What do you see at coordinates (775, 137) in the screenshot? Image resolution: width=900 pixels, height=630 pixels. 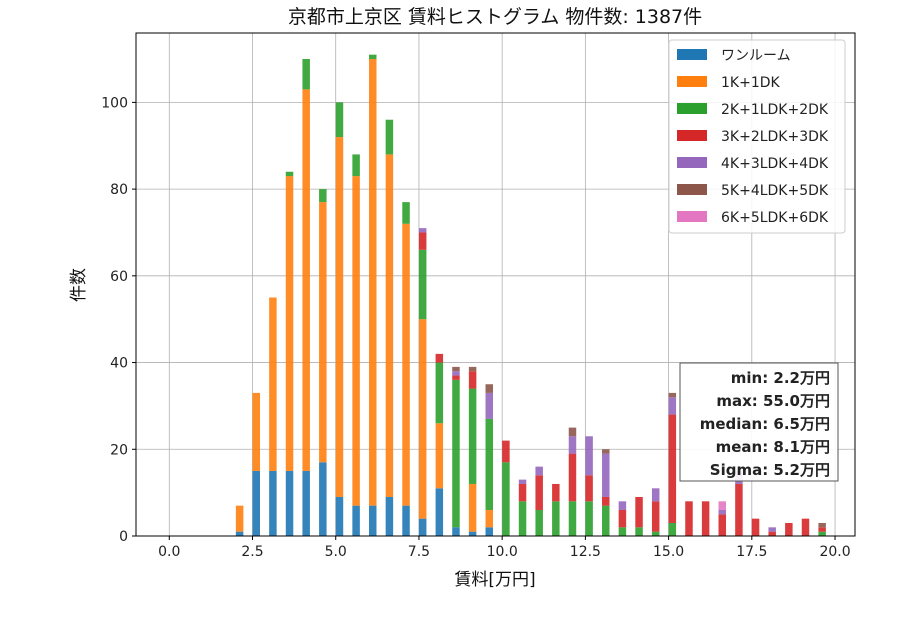 I see `legend-label: 3K+2LDK+3DK` at bounding box center [775, 137].